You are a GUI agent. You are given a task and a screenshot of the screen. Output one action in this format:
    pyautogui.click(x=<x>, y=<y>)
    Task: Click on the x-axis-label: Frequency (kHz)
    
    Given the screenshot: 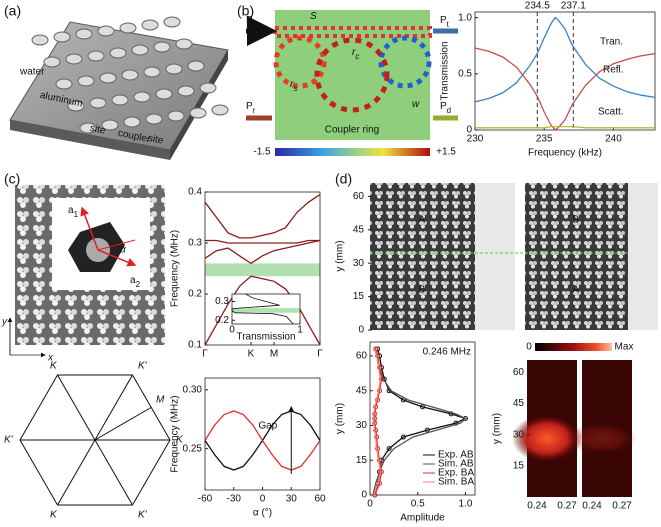 What is the action you would take?
    pyautogui.click(x=565, y=153)
    